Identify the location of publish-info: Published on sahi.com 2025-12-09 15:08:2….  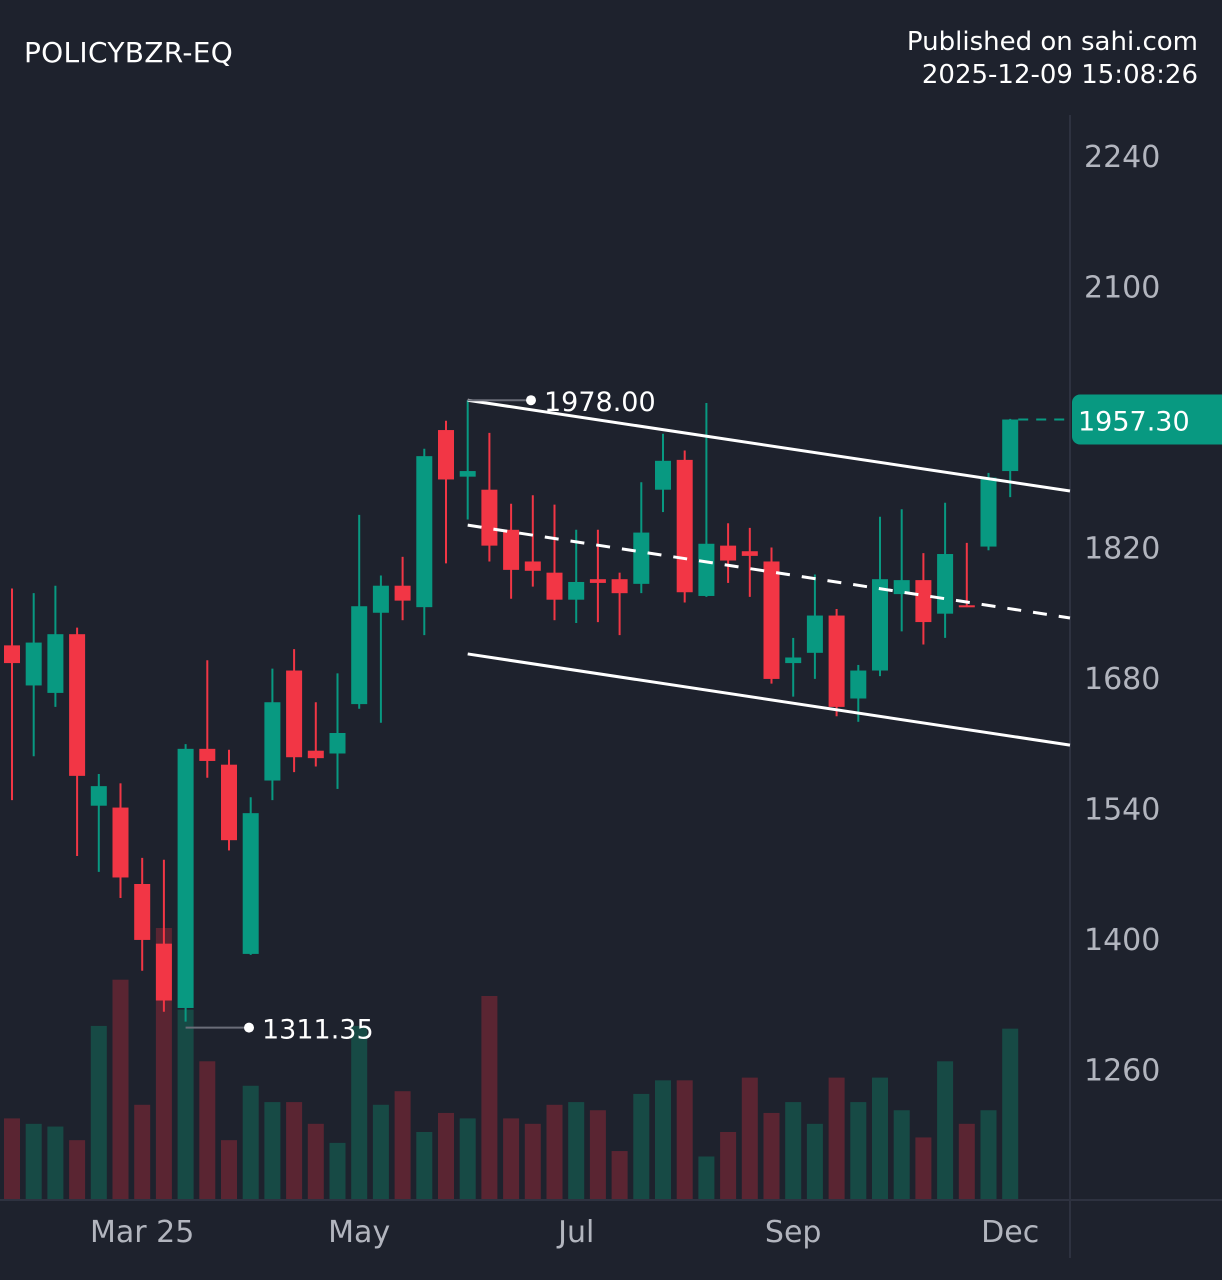
(1052, 59).